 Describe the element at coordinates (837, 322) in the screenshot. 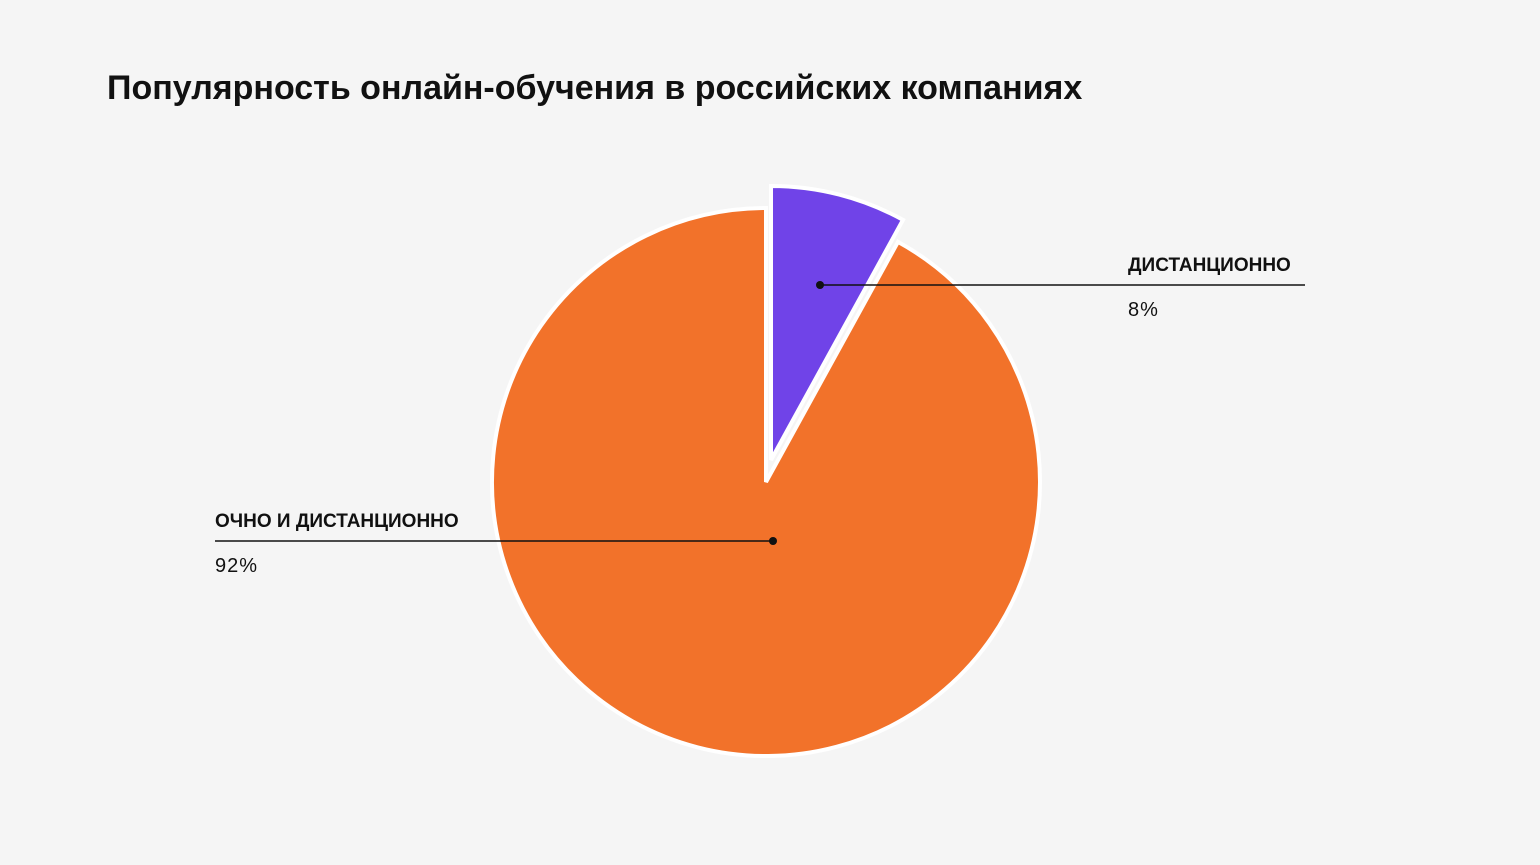

I see `pie-slice` at that location.